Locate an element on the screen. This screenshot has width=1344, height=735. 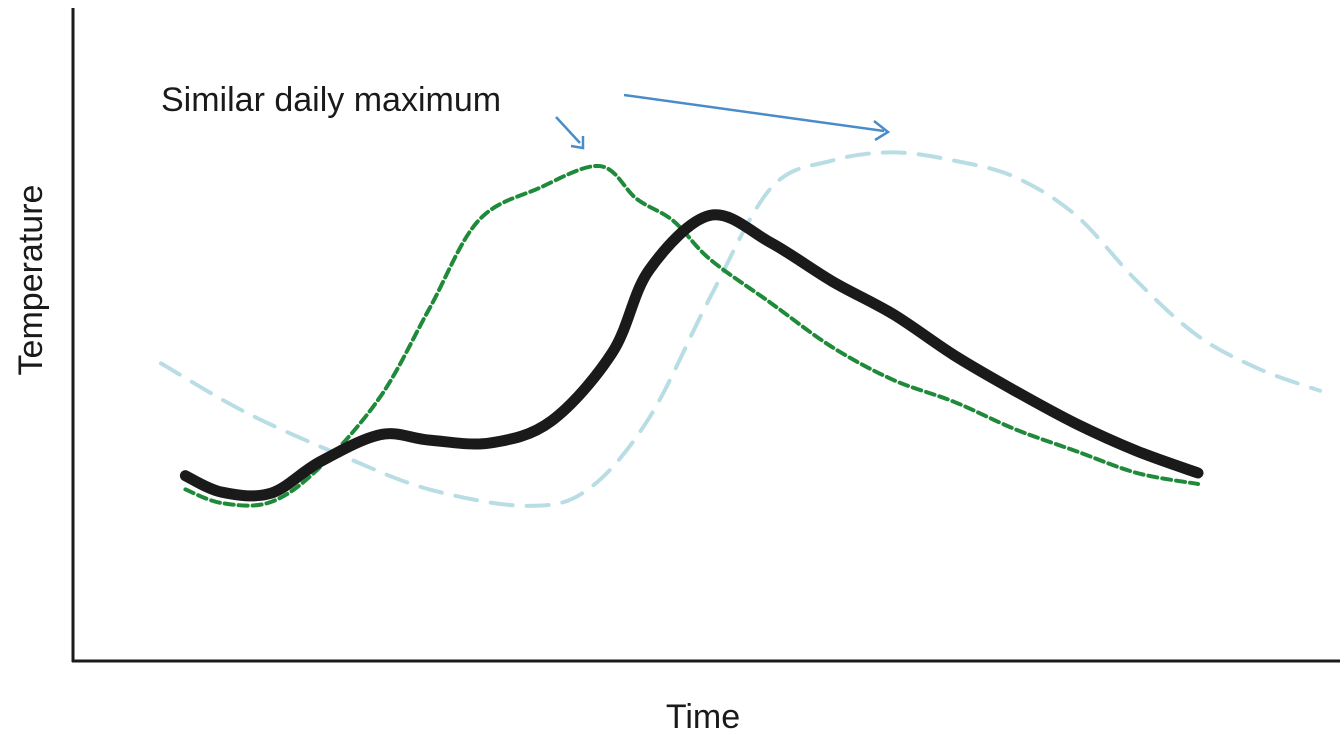
x-axis-label: Time is located at coordinates (703, 716).